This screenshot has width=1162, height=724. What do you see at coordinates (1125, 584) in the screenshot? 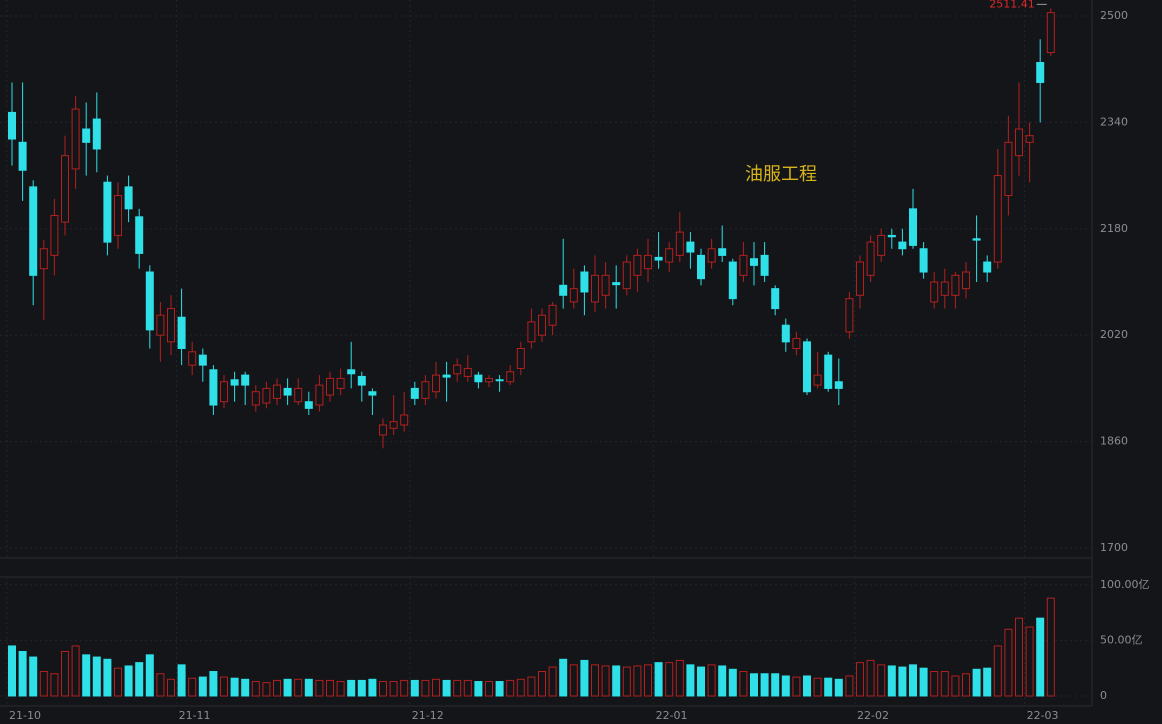
I see `y-tick-label: 100.00亿` at bounding box center [1125, 584].